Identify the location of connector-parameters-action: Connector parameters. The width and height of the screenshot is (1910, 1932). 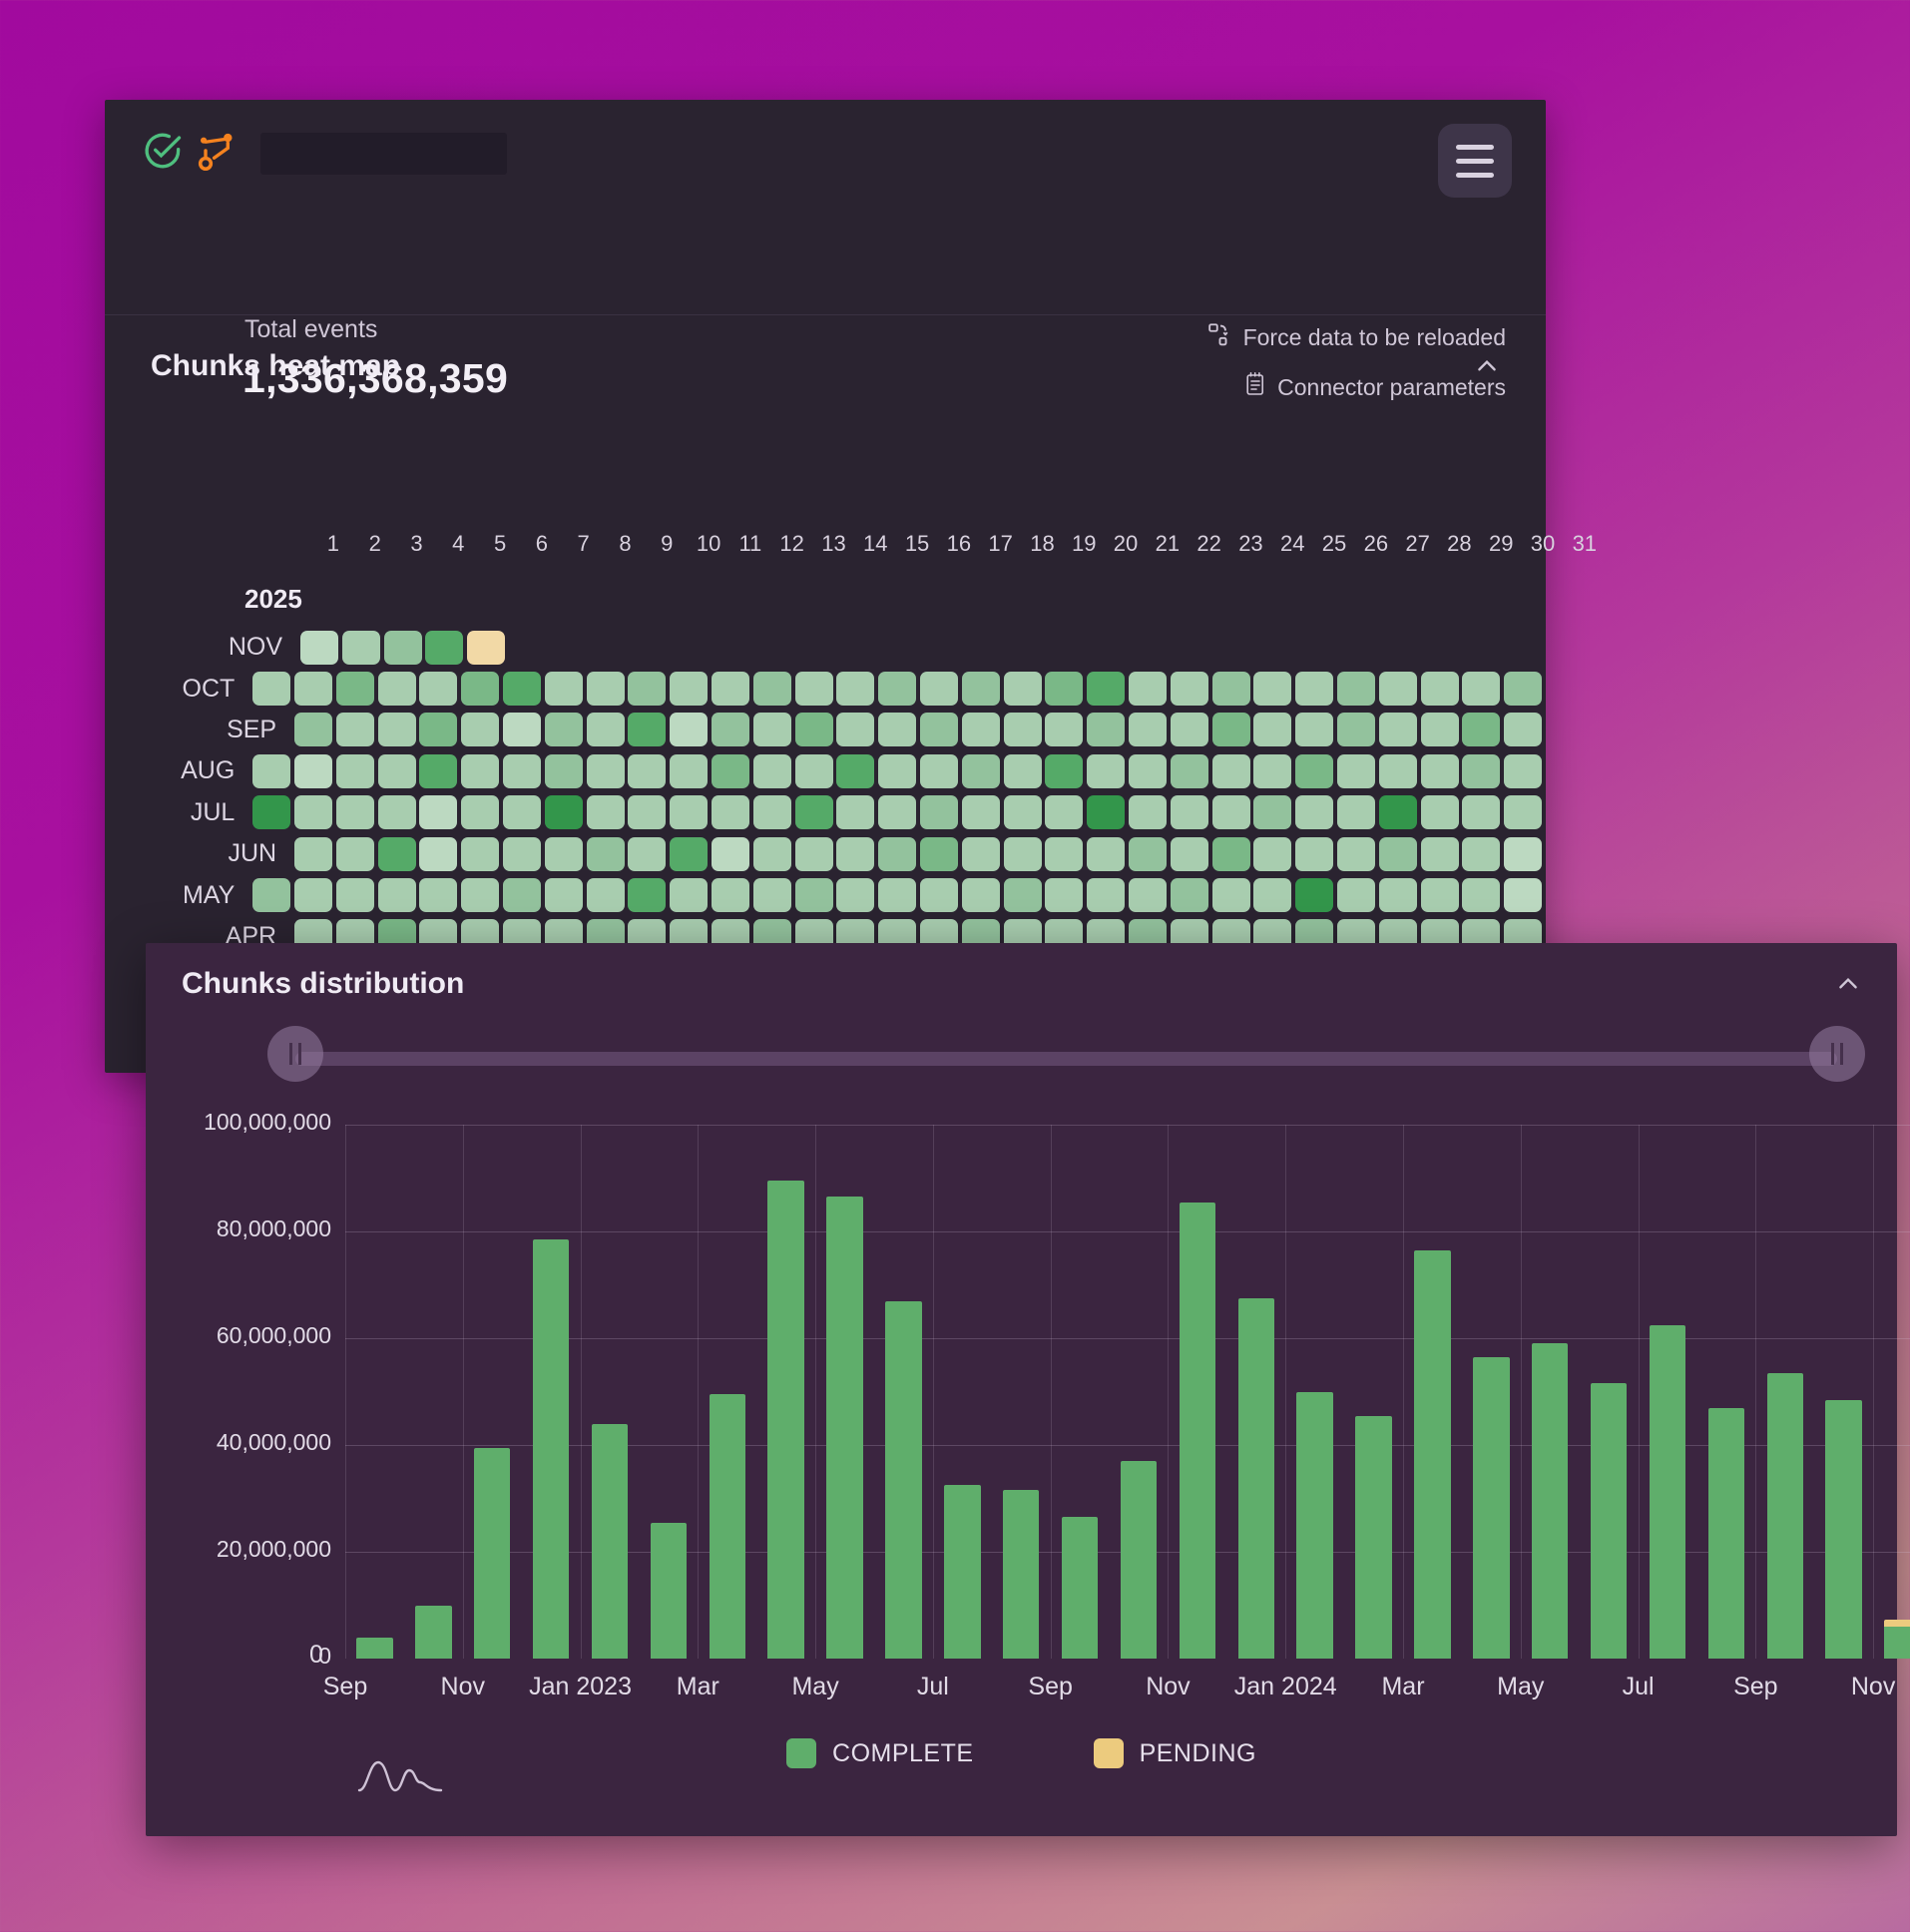
(1374, 387).